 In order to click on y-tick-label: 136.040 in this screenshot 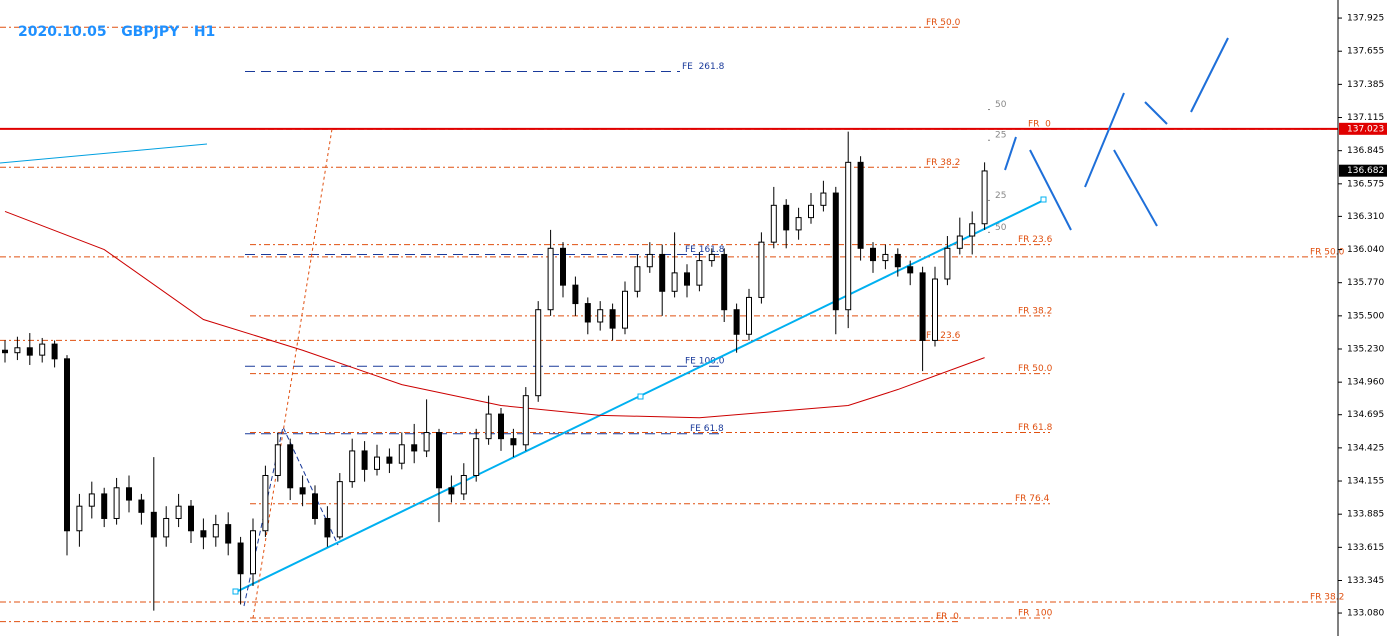, I will do `click(1365, 250)`.